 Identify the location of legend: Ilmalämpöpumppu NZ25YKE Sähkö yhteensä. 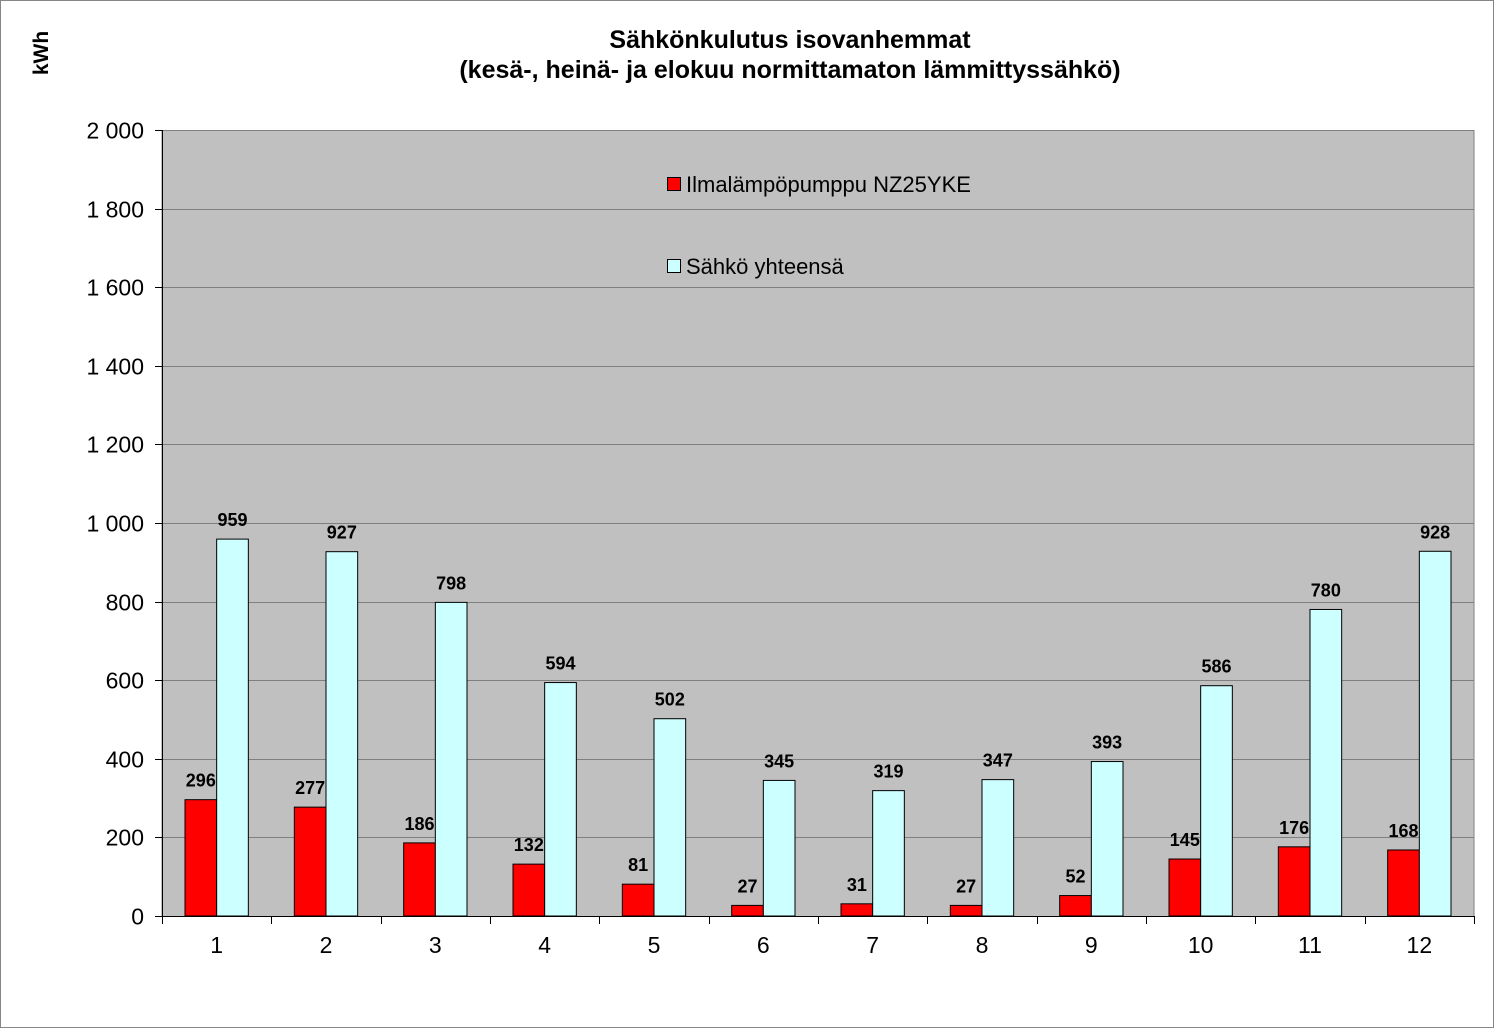
(819, 225).